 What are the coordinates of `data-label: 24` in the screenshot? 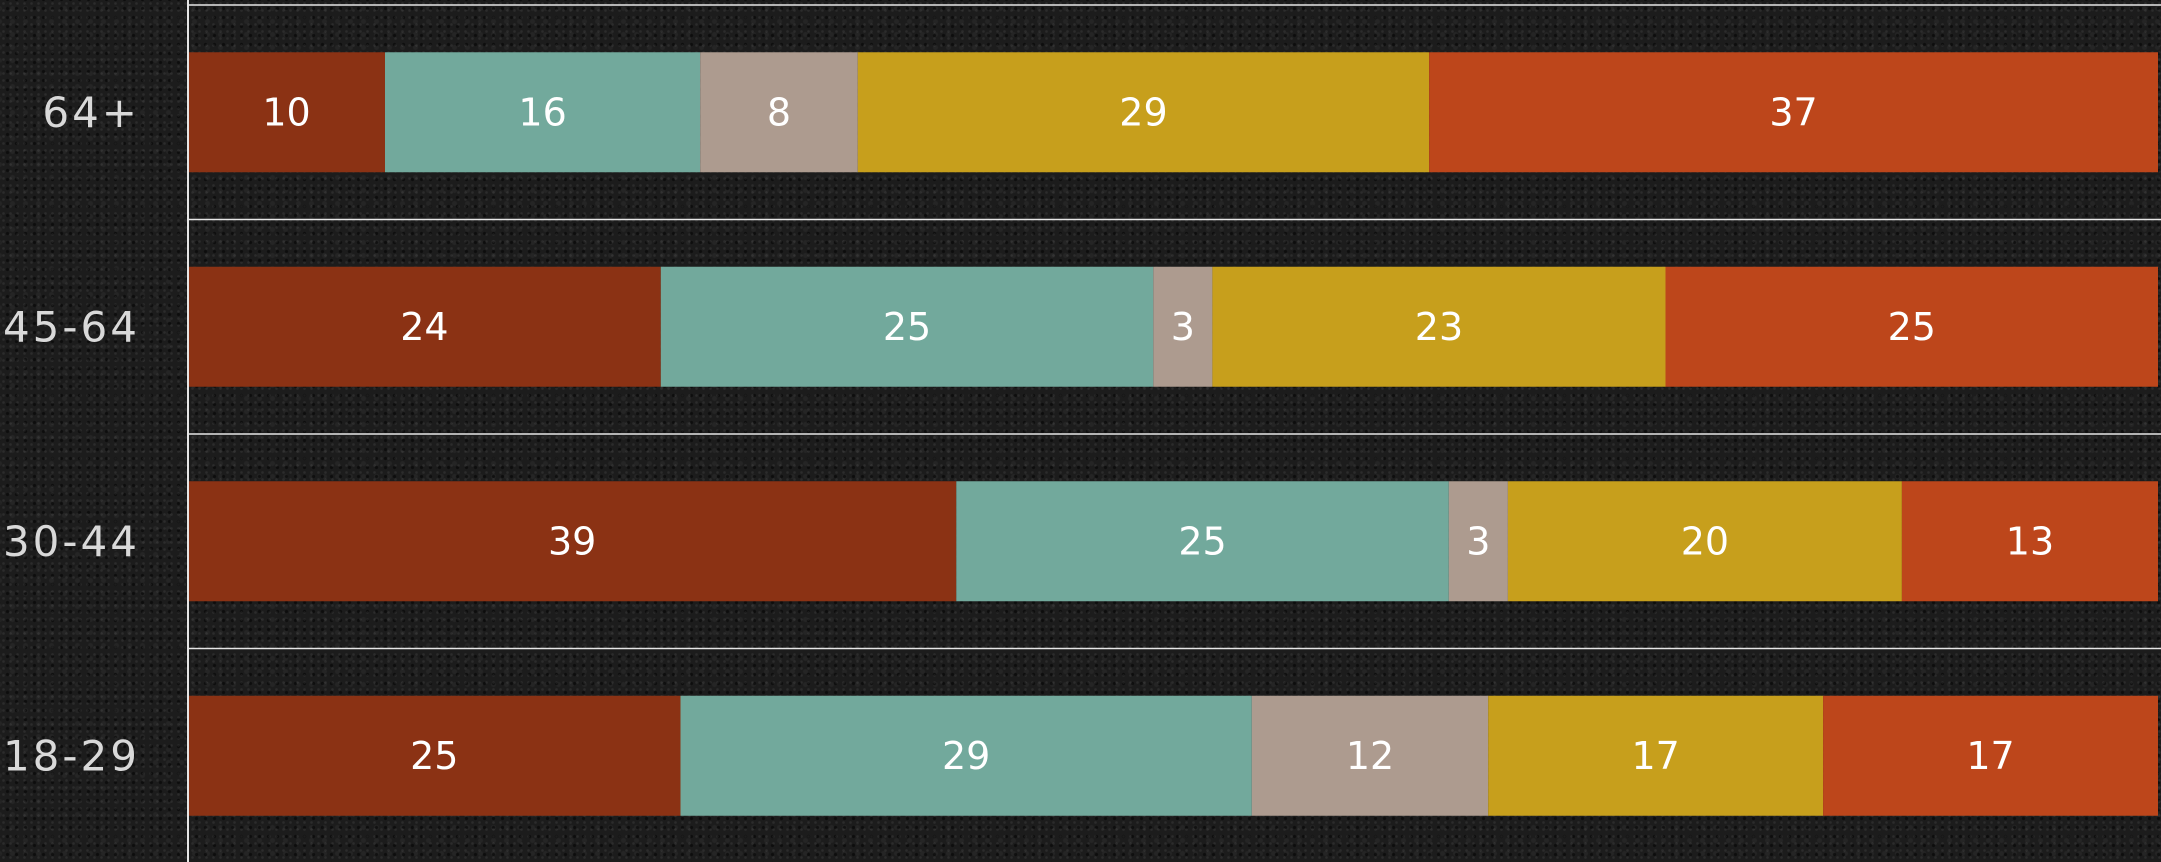 It's located at (424, 327).